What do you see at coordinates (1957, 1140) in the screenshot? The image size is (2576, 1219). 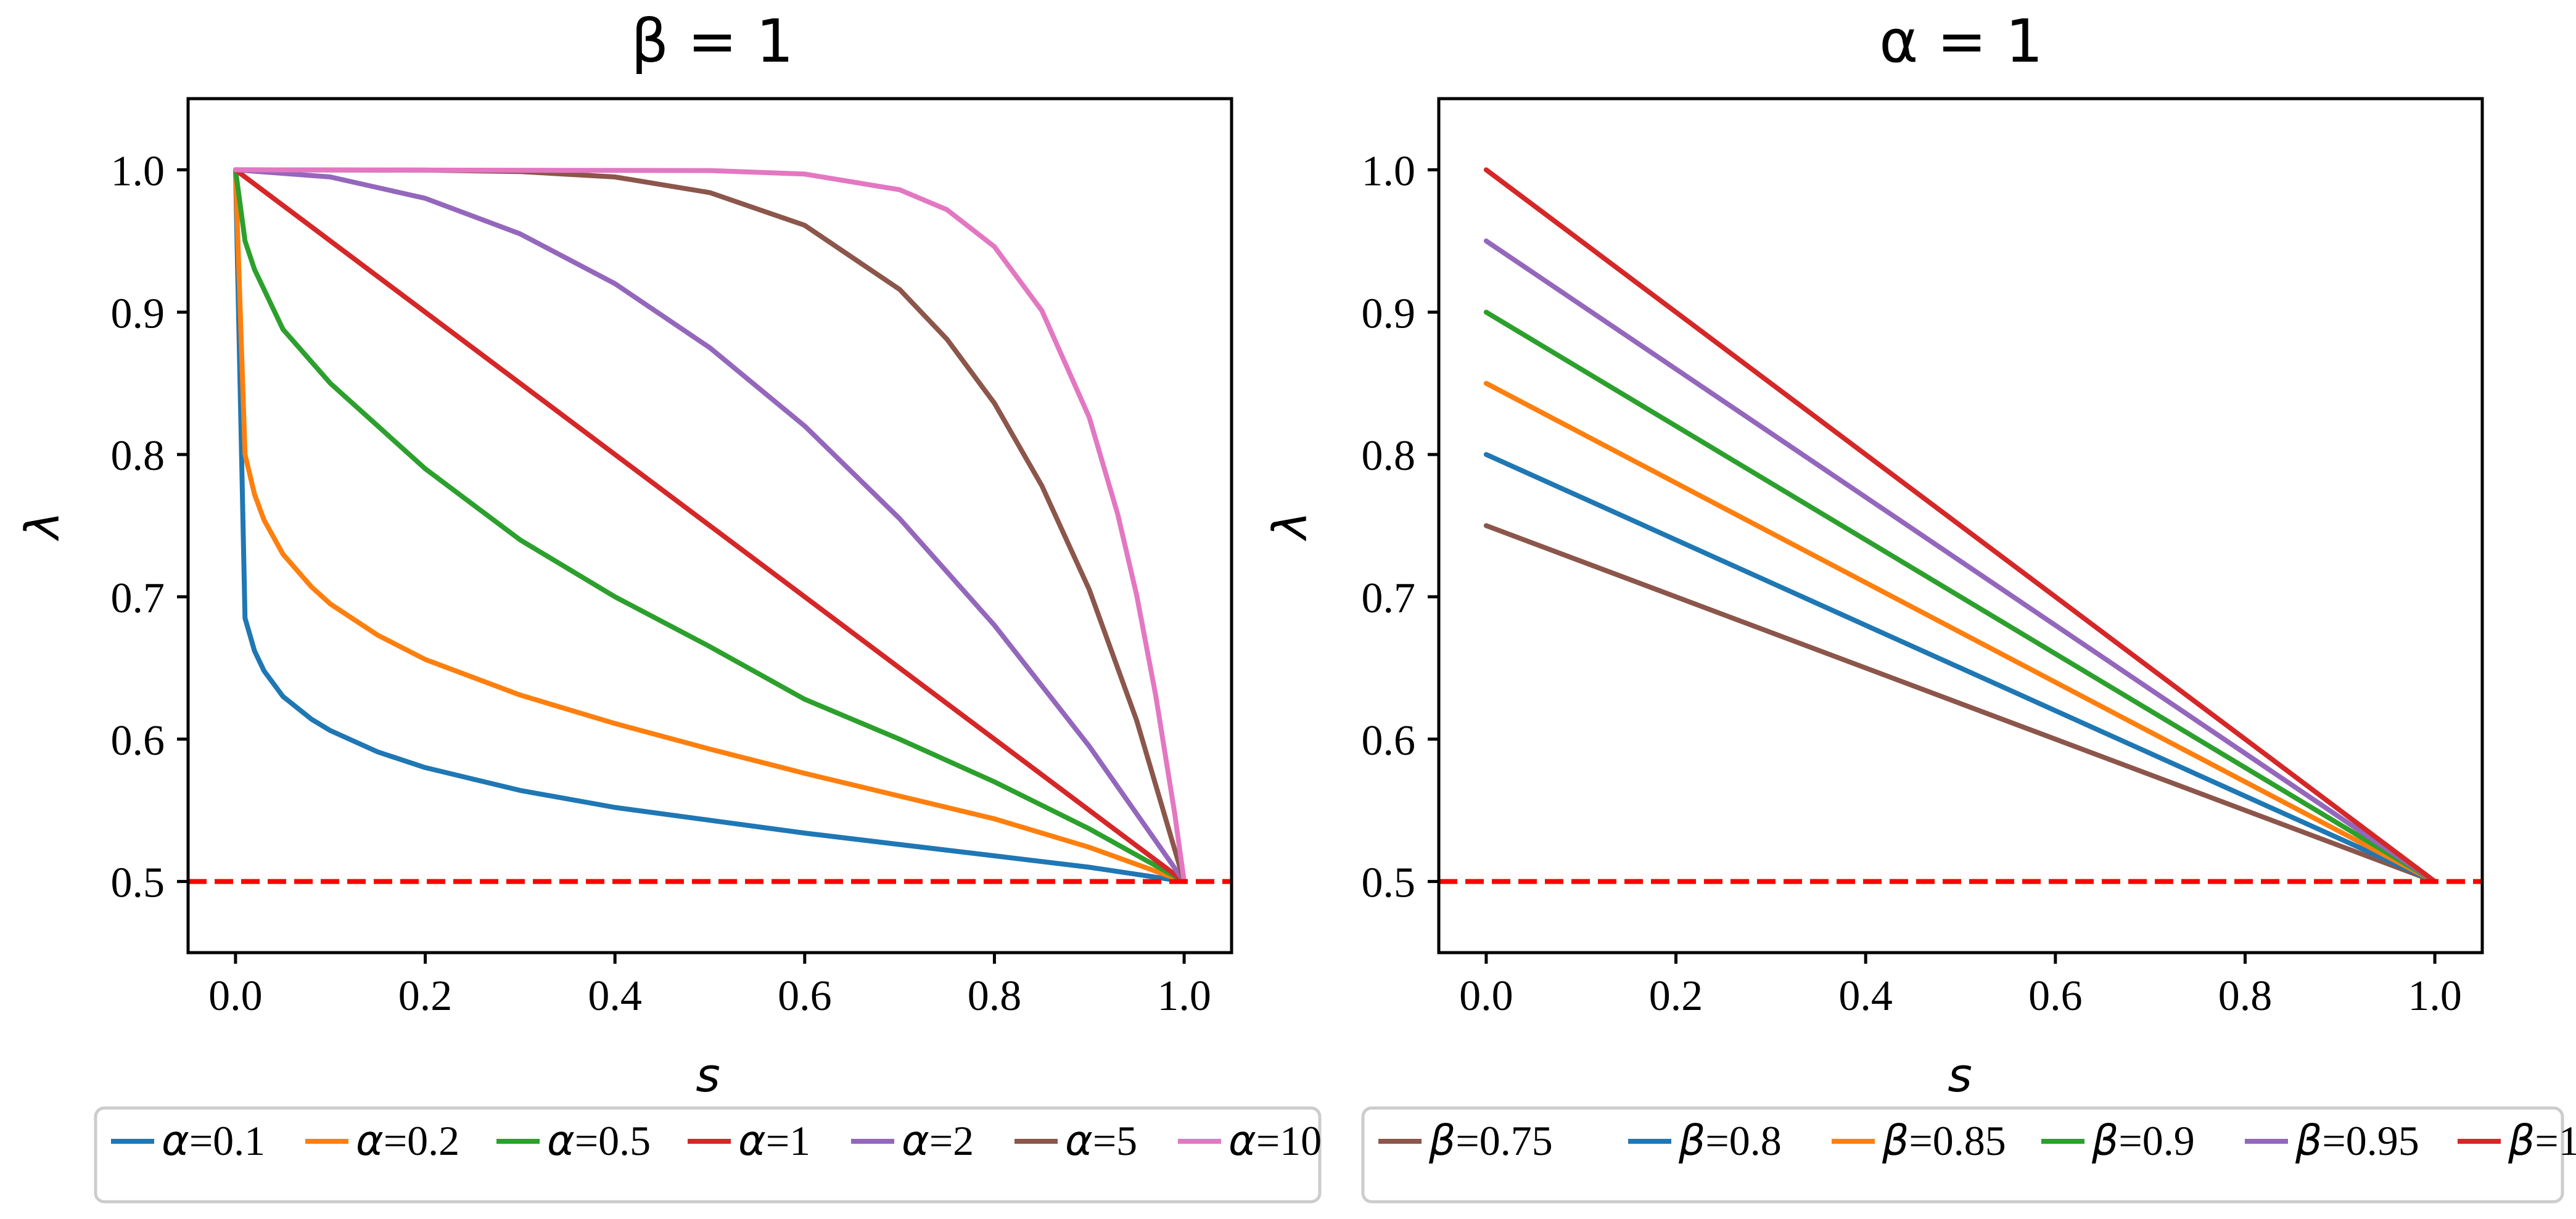 I see `legend-value: =0.85` at bounding box center [1957, 1140].